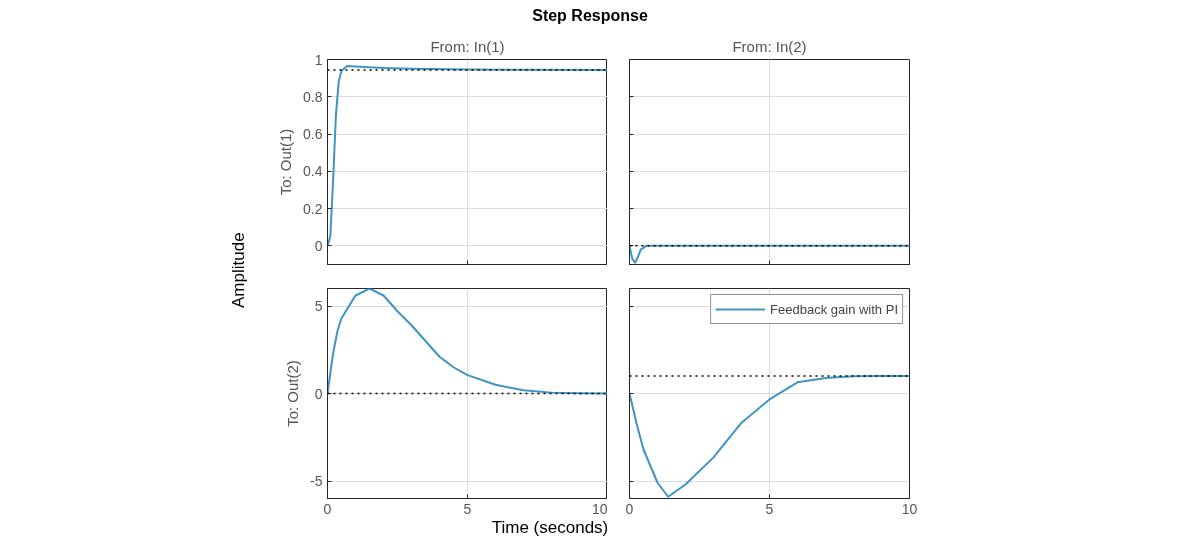  Describe the element at coordinates (316, 481) in the screenshot. I see `y-tick-label: -5` at that location.